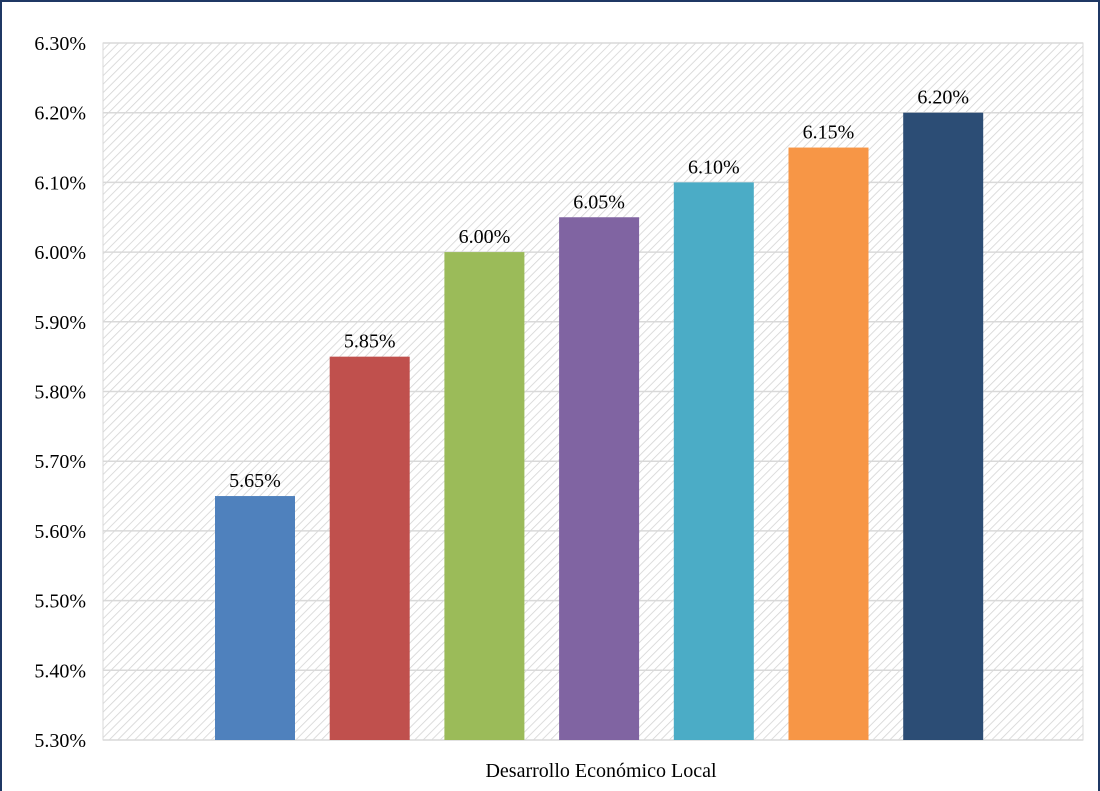  I want to click on y-tick-label: 5.80%, so click(60, 393).